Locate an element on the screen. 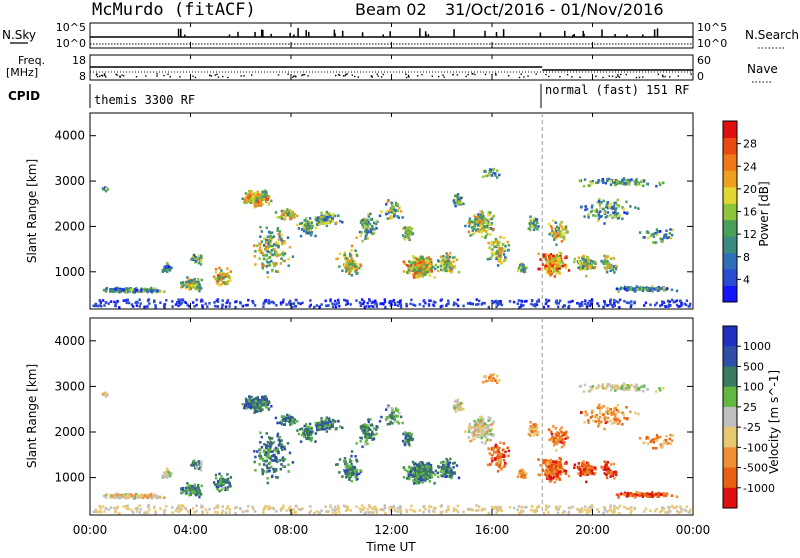 This screenshot has width=800, height=558. nsearch-tick-bottom: 10^0 is located at coordinates (712, 43).